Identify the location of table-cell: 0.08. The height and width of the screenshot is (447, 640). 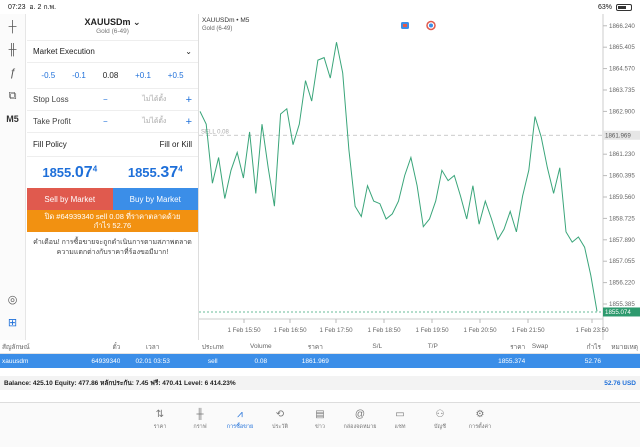
(261, 361).